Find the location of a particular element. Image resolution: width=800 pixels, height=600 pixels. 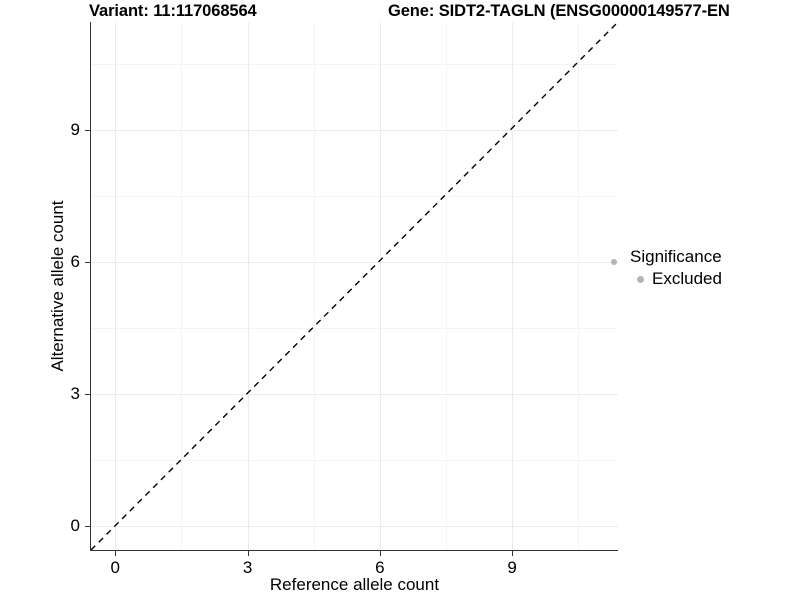

legend: Significance Excluded is located at coordinates (676, 268).